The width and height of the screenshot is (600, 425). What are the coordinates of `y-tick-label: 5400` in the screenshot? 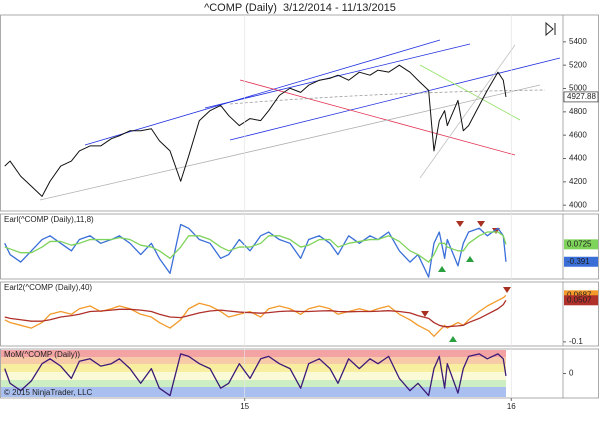 It's located at (578, 41).